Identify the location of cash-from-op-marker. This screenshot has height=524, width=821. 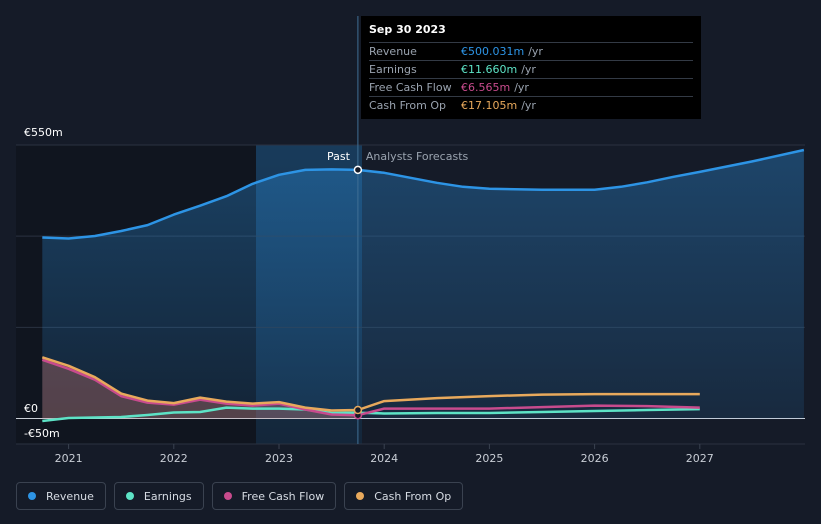
(358, 410).